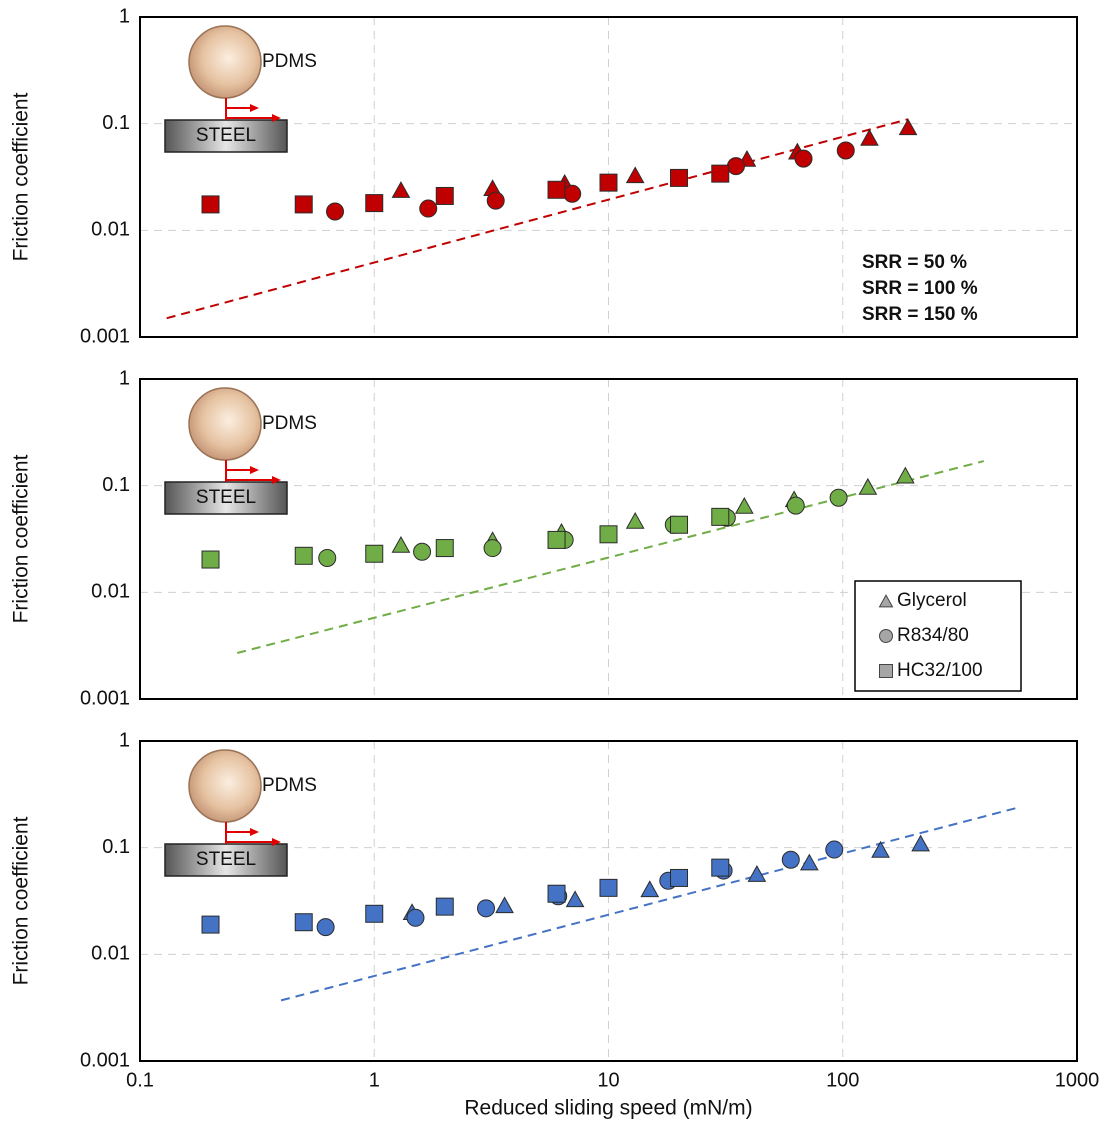 The height and width of the screenshot is (1133, 1106). What do you see at coordinates (1077, 1080) in the screenshot?
I see `x-tick-label: 1000` at bounding box center [1077, 1080].